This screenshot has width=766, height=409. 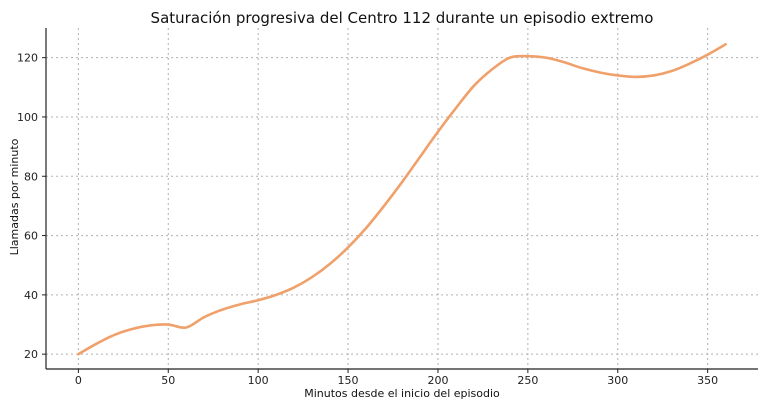 I want to click on y-tick-label: 120, so click(x=27, y=58).